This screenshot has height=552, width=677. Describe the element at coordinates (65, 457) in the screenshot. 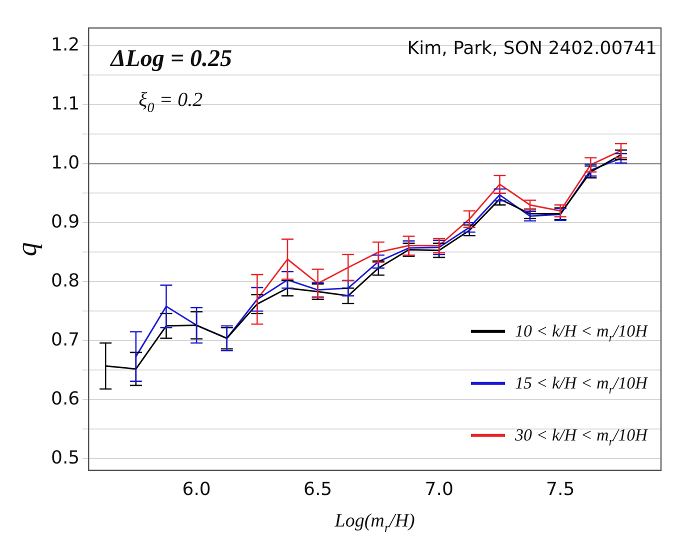

I see `y-tick-label: 0.5` at that location.